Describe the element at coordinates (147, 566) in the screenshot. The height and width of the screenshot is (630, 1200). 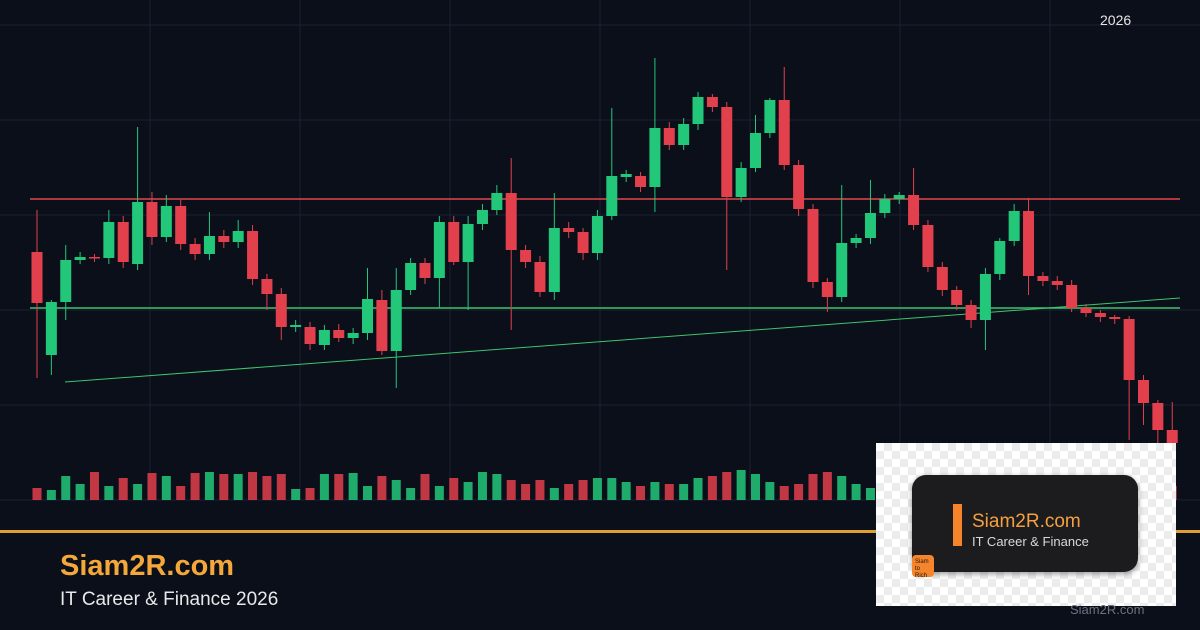
I see `brand-title: Siam2R.com` at that location.